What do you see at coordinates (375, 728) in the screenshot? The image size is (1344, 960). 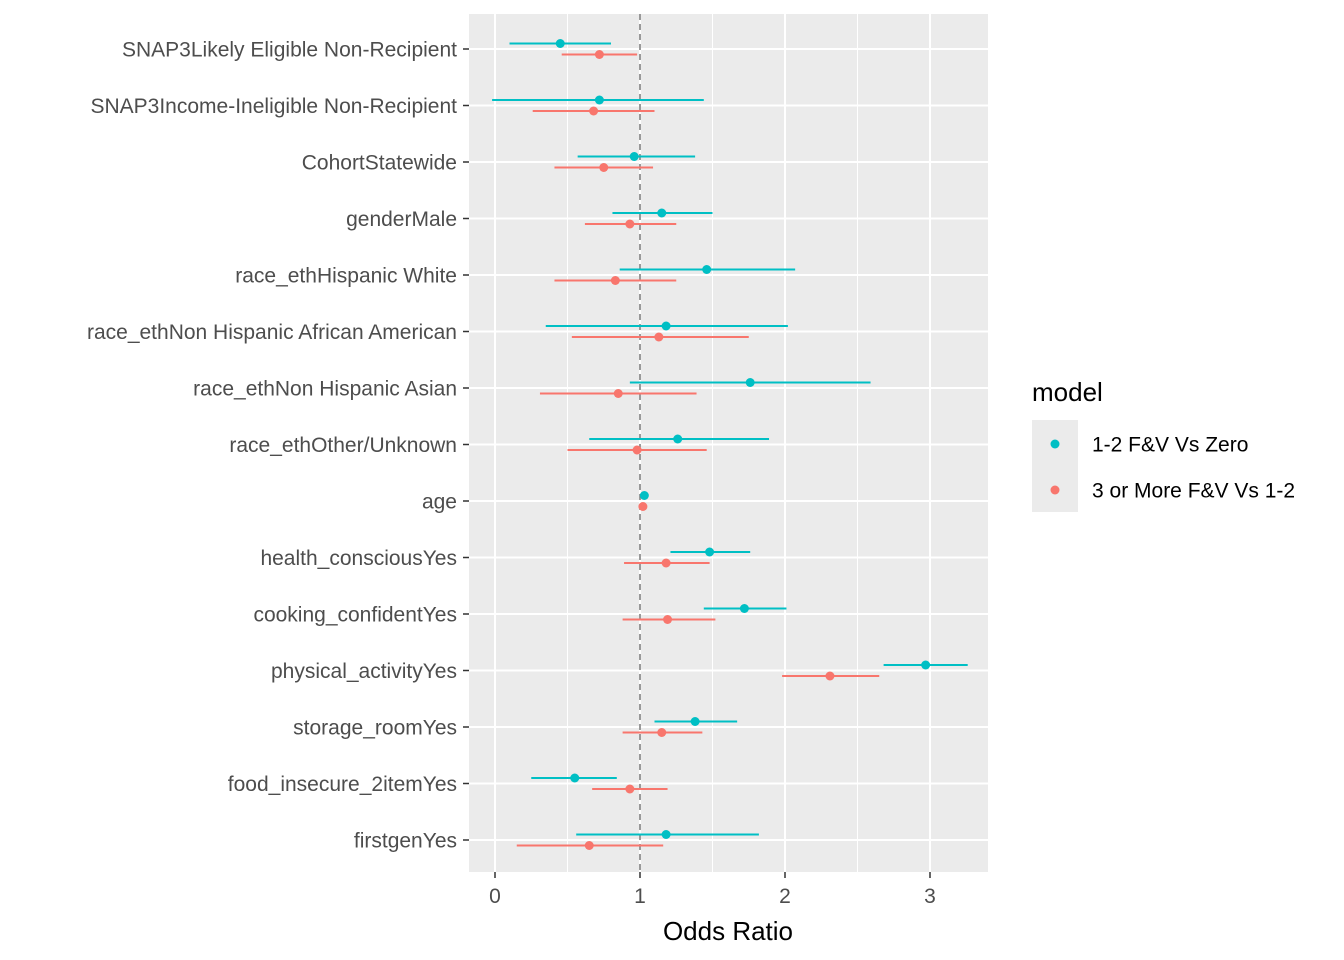 I see `y-tick-label: storage_roomYes` at bounding box center [375, 728].